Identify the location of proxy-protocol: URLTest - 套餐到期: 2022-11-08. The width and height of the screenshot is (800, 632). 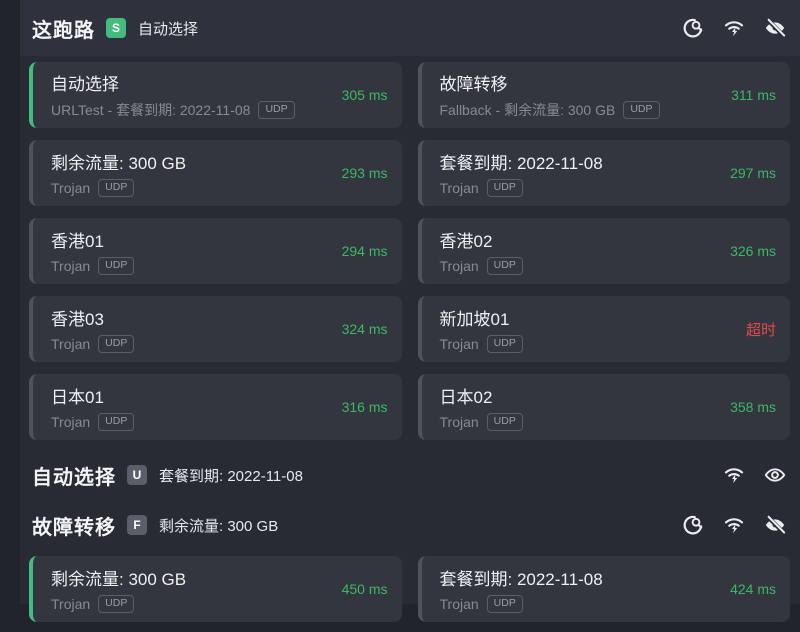
(151, 110).